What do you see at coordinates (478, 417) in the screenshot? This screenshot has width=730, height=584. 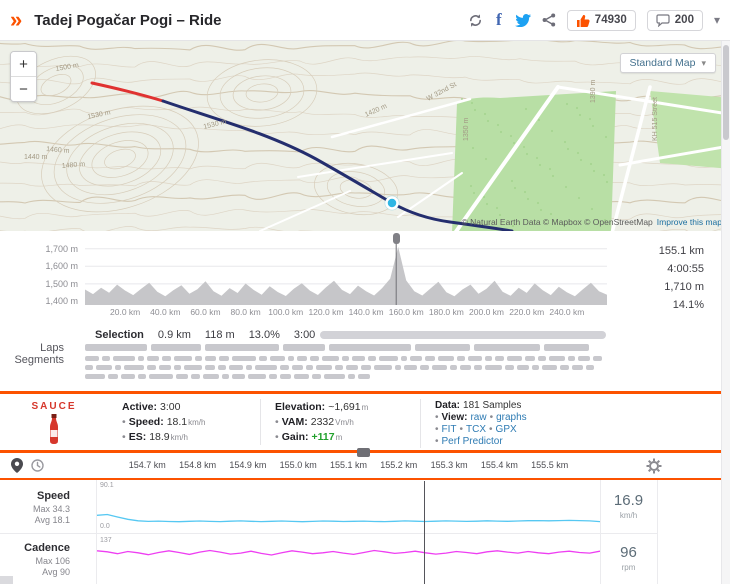 I see `raw-link: raw` at bounding box center [478, 417].